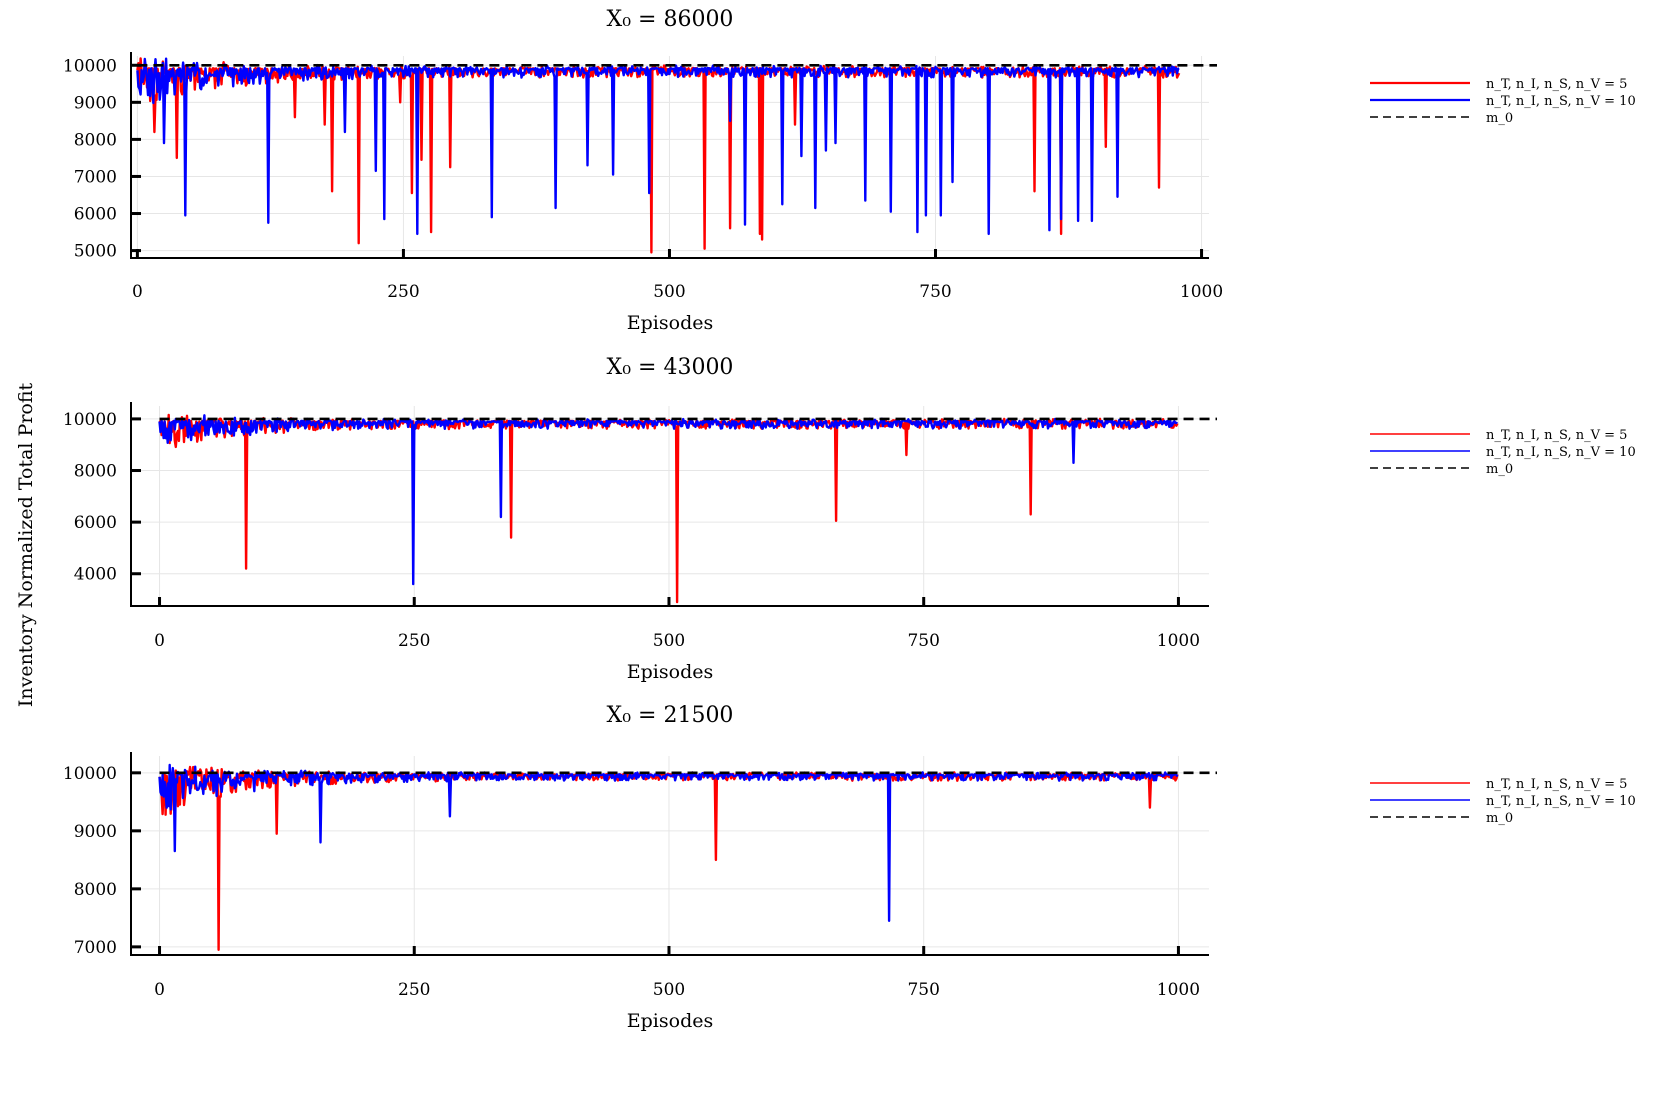  I want to click on chart-title: X₀ = 21500, so click(670, 715).